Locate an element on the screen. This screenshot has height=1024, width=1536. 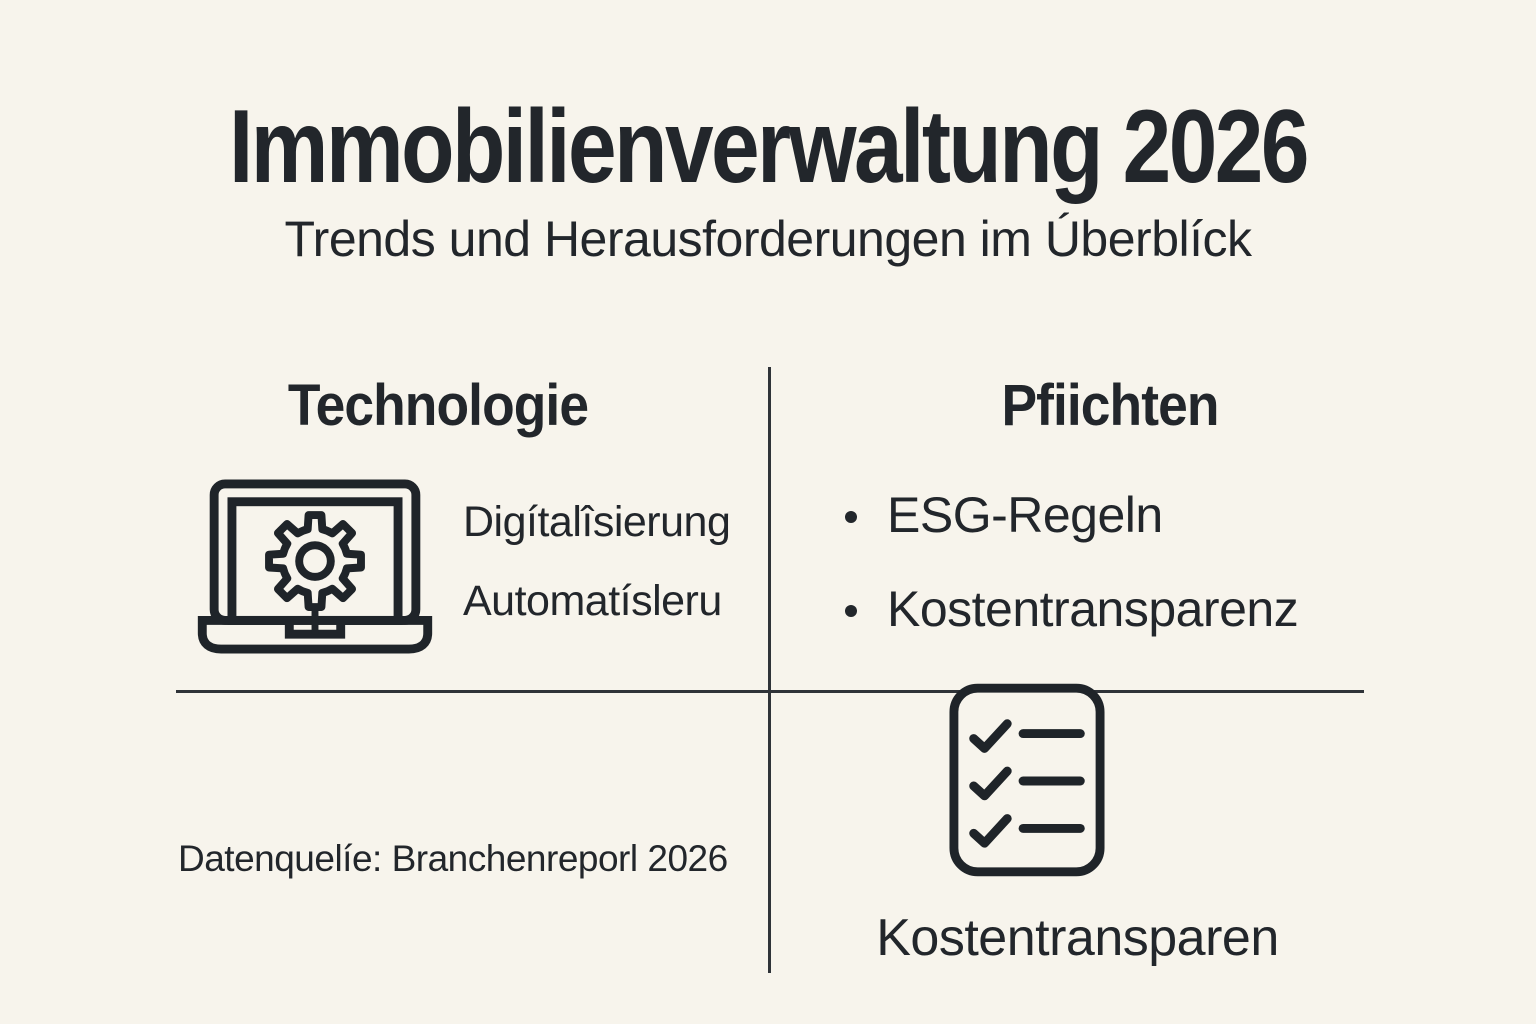
laptop-screen-inner is located at coordinates (315, 561).